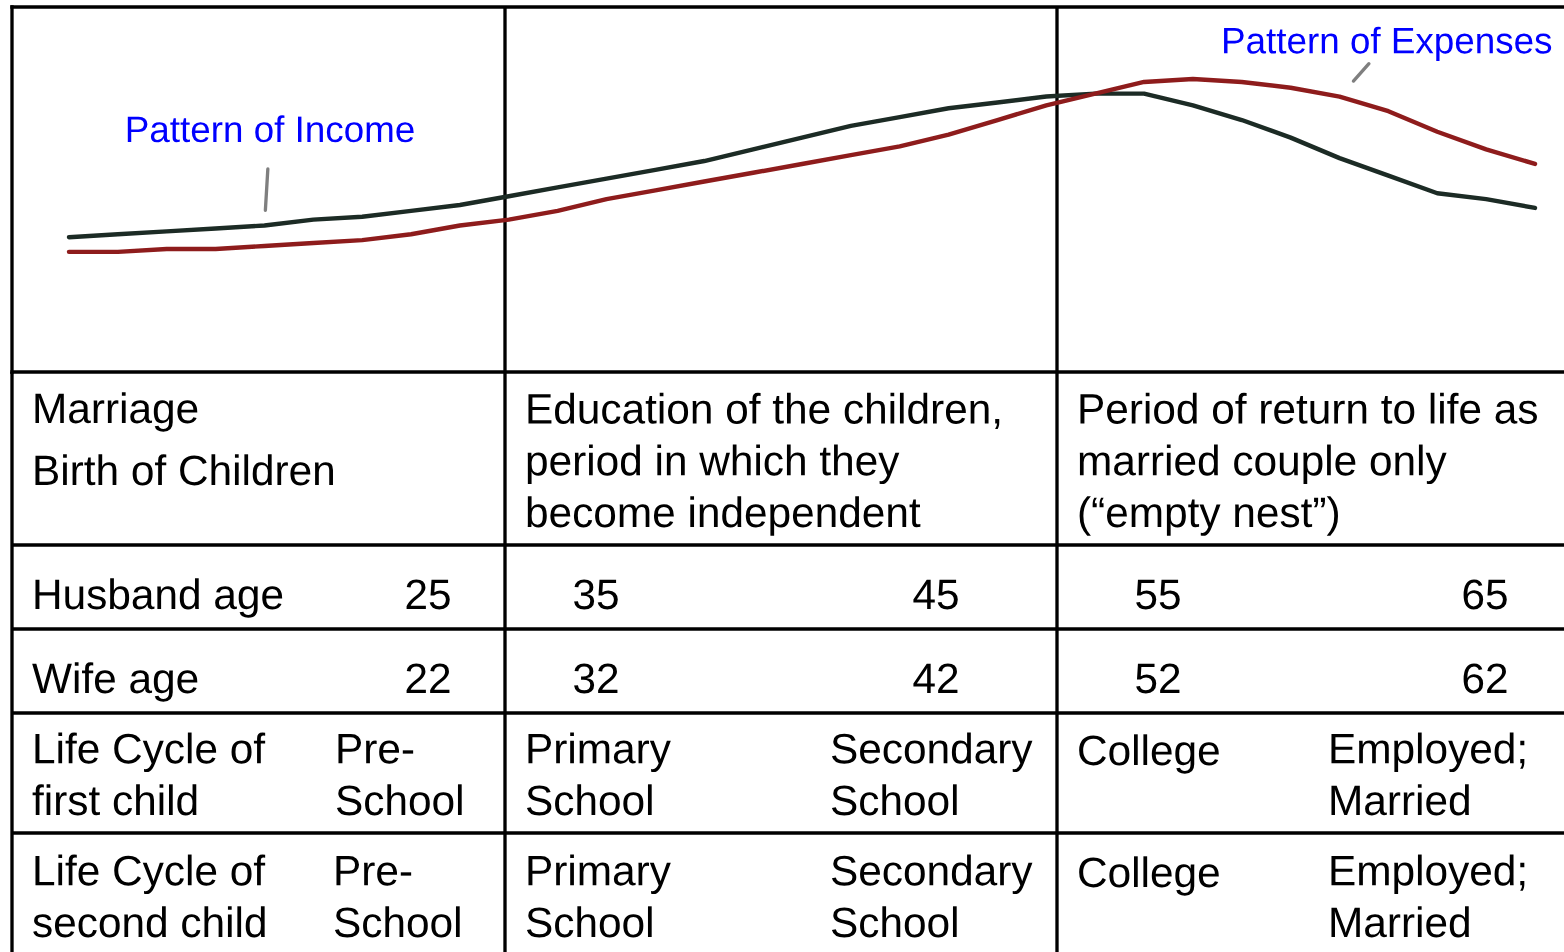 The width and height of the screenshot is (1564, 952). I want to click on text: 35, so click(596, 594).